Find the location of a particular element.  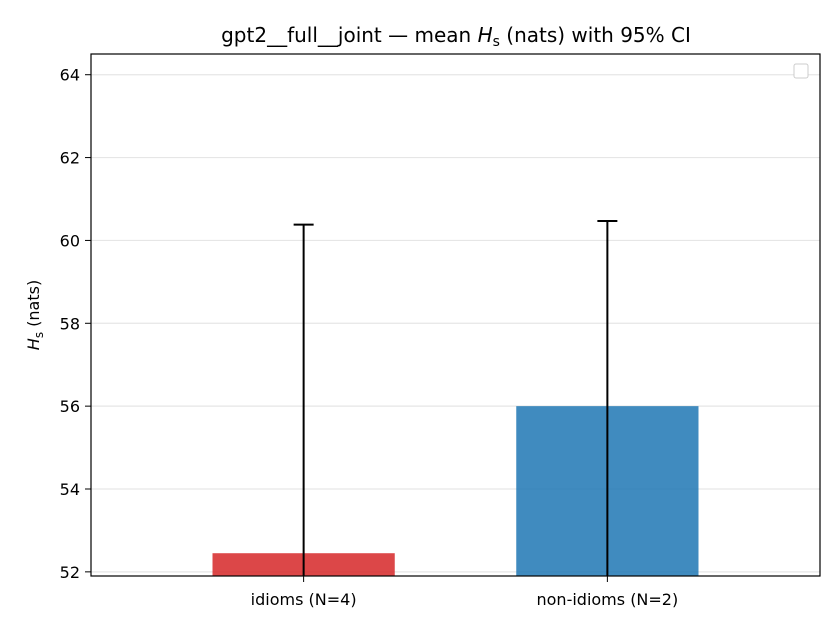

y-tick-label: 64 is located at coordinates (70, 75).